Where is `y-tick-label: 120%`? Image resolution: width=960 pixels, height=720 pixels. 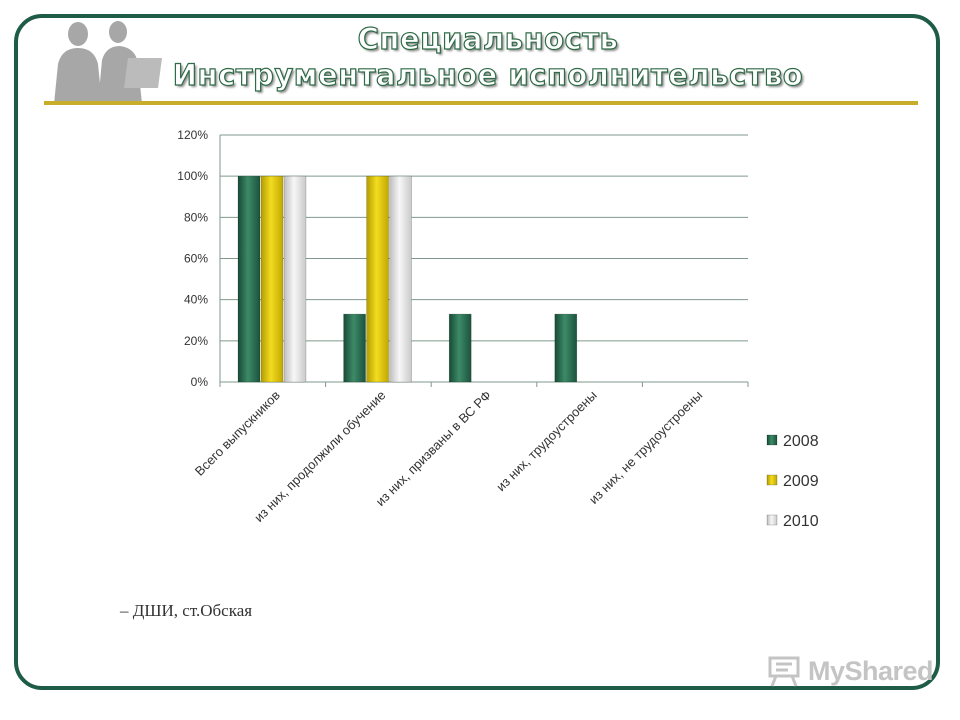 y-tick-label: 120% is located at coordinates (192, 135).